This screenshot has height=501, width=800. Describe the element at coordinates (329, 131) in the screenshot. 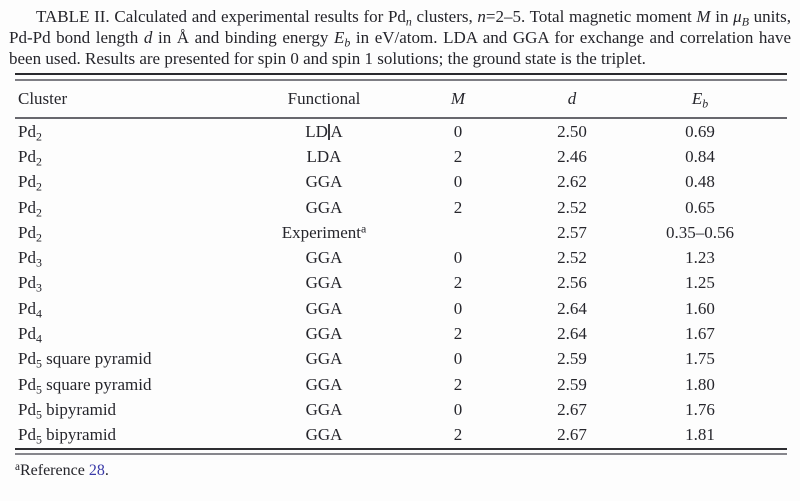

I see `text-cursor` at that location.